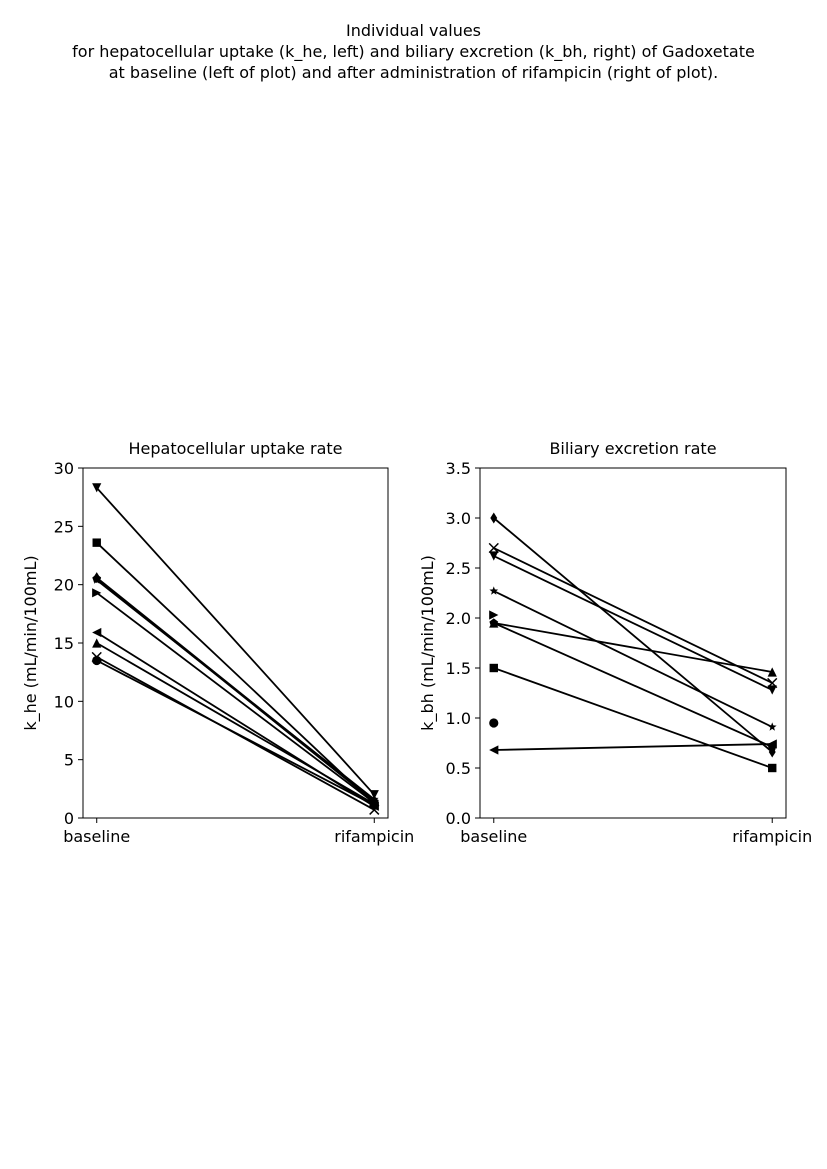 This screenshot has width=827, height=1169. Describe the element at coordinates (772, 768) in the screenshot. I see `data-point-square-rifampicin` at that location.